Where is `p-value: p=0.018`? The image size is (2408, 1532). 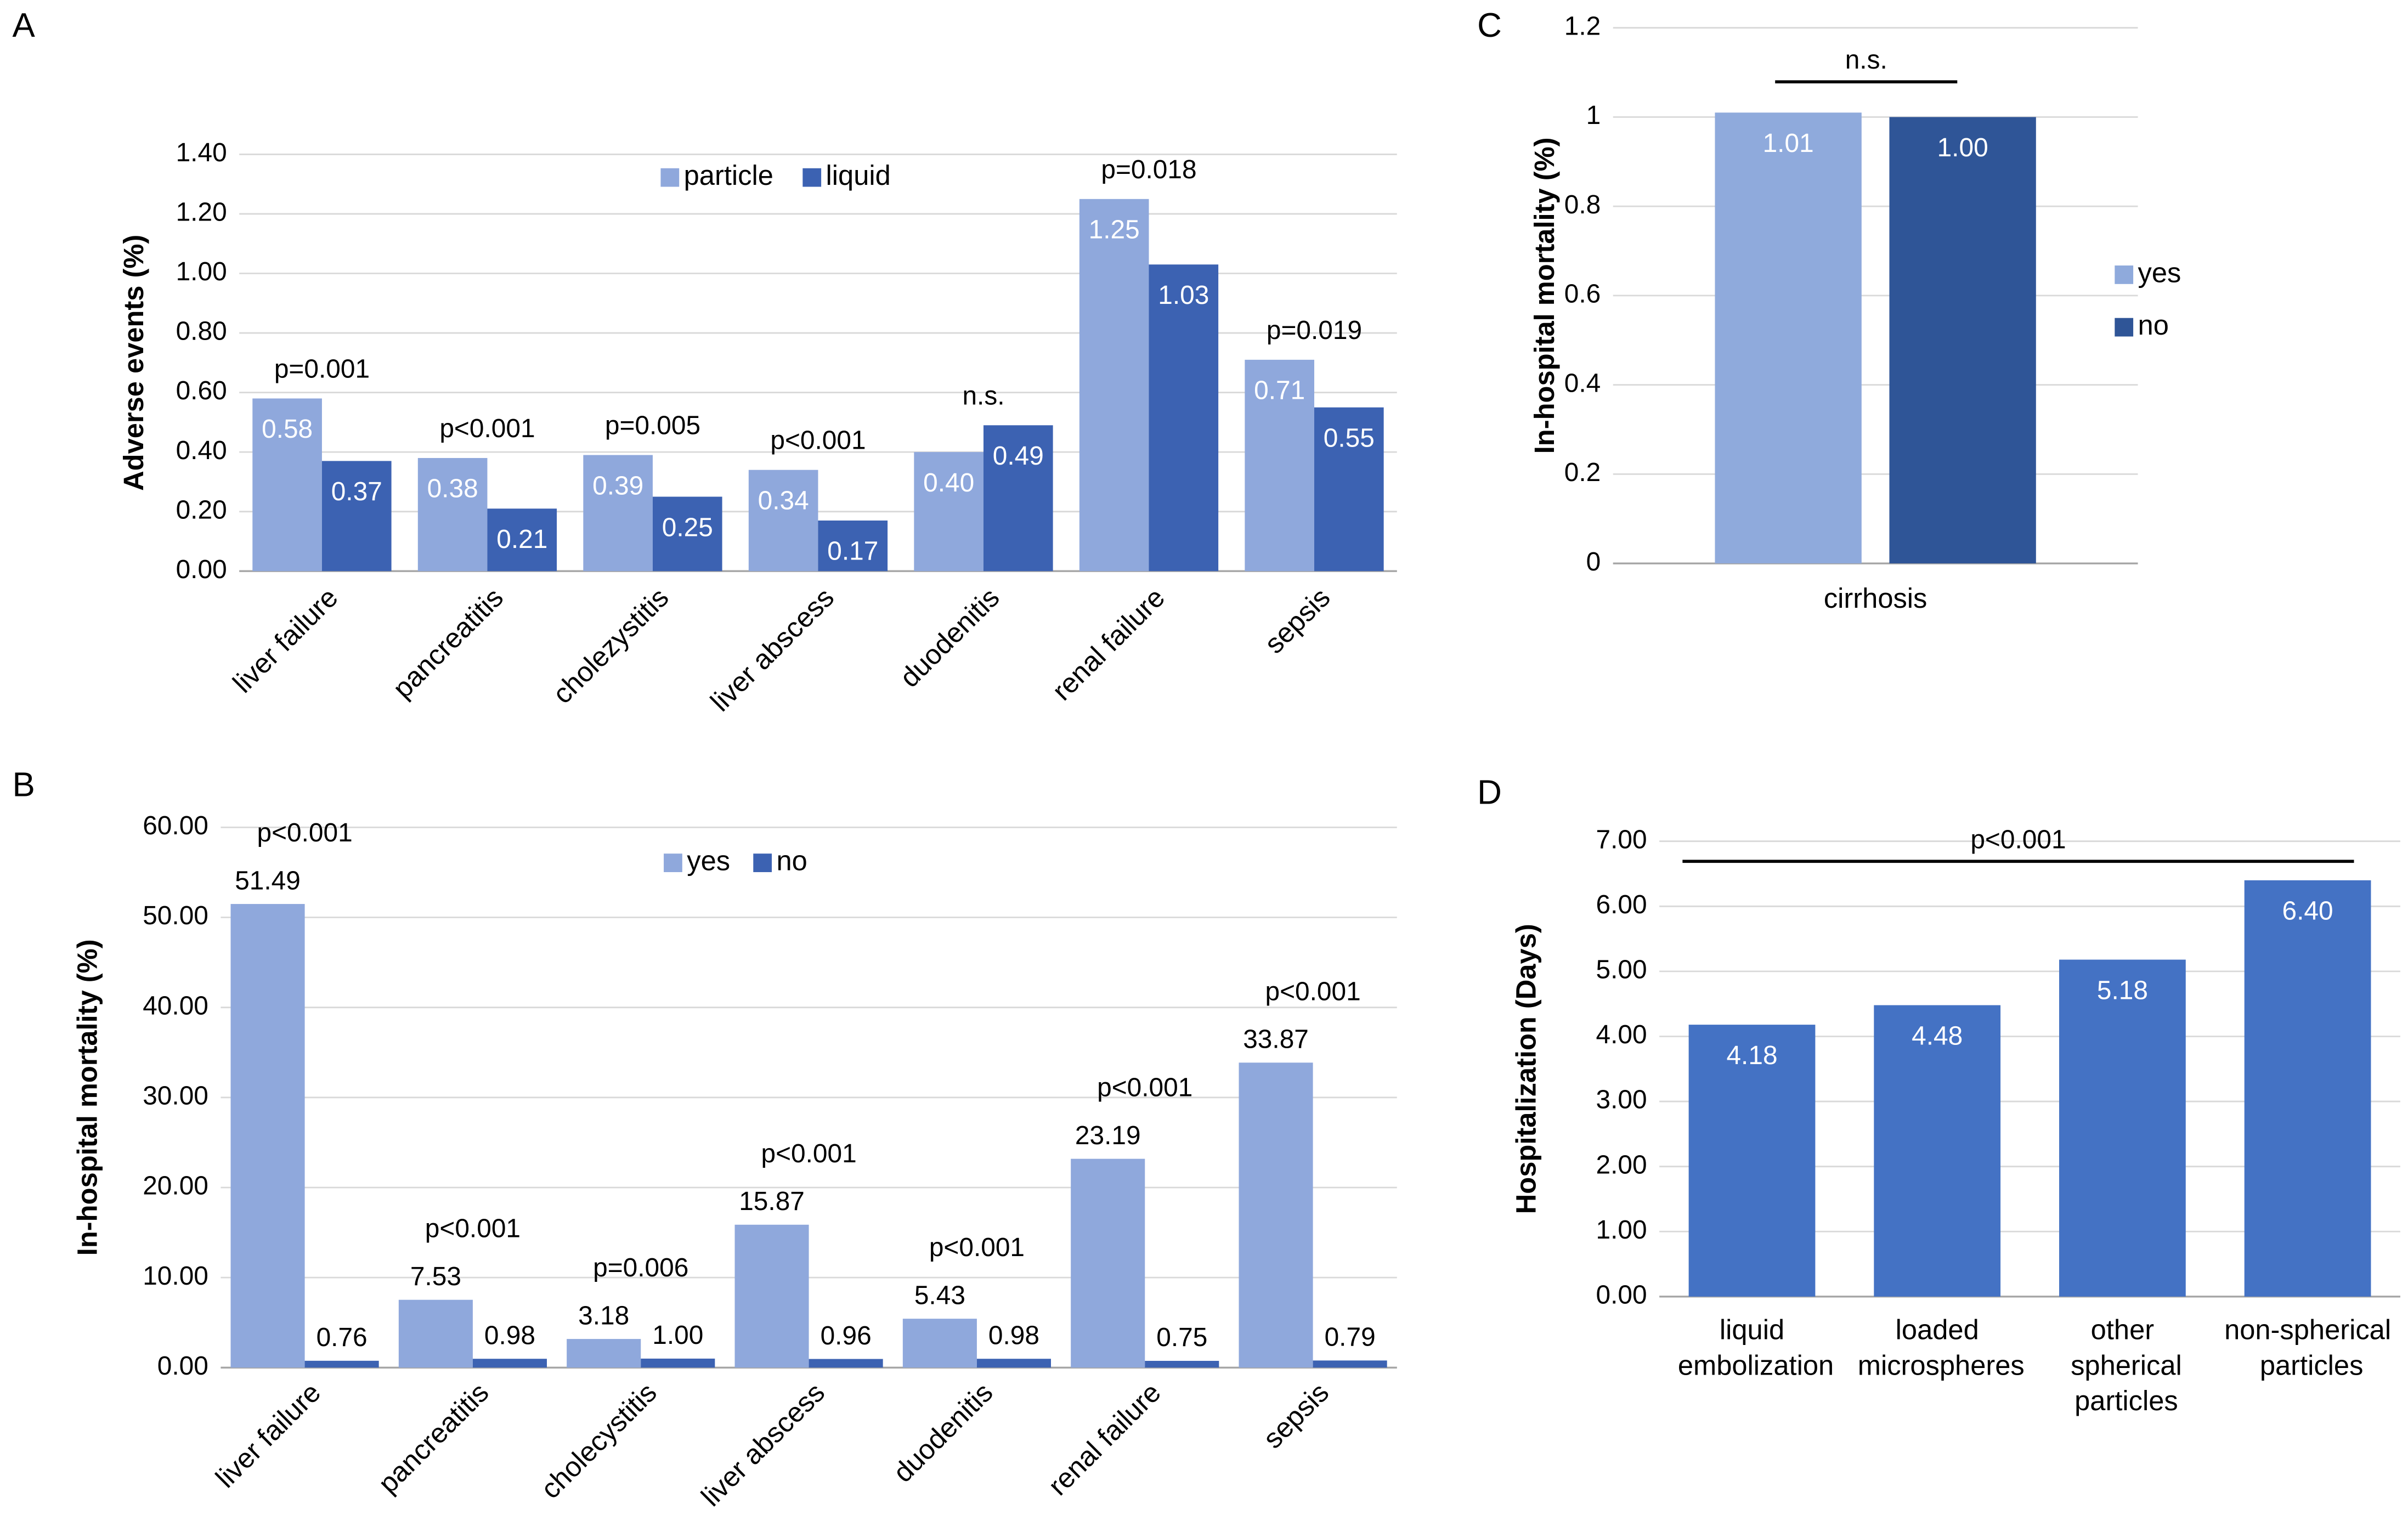 p-value: p=0.018 is located at coordinates (1149, 169).